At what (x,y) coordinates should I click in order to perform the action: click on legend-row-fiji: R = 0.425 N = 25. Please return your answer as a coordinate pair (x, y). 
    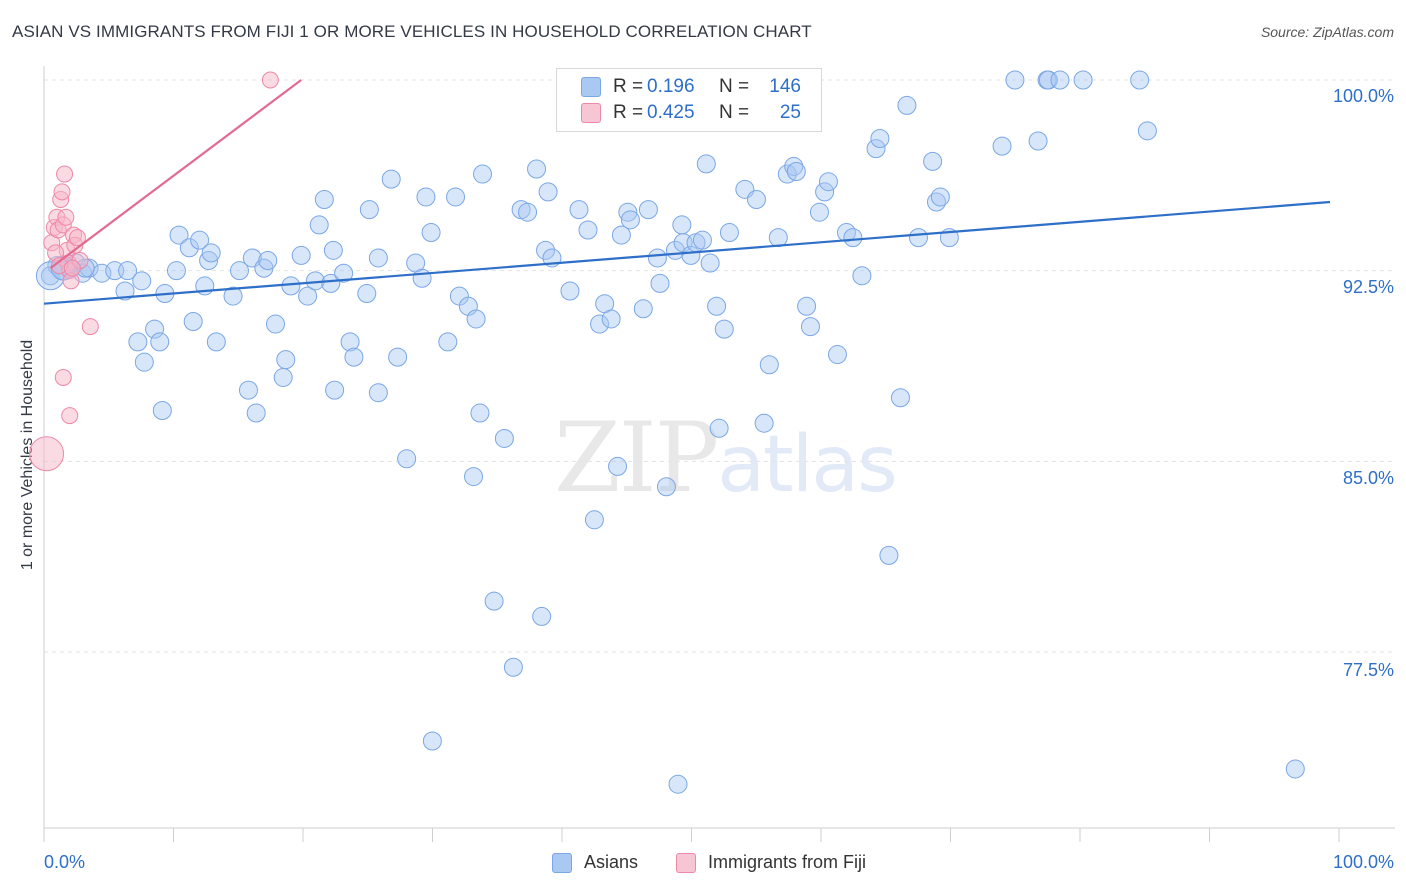
    Looking at the image, I should click on (691, 113).